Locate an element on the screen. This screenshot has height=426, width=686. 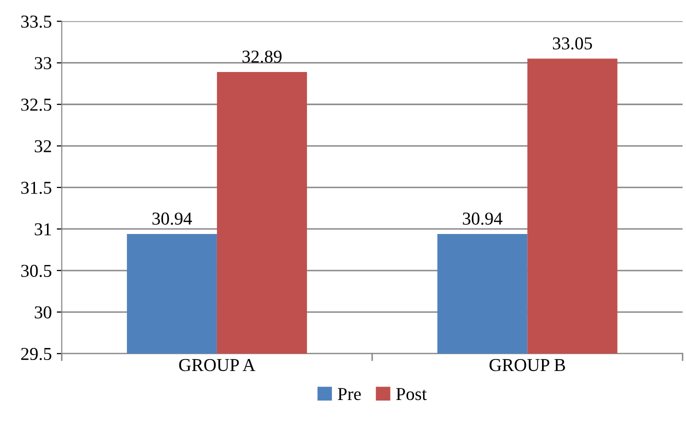
y-tick-label: 31 is located at coordinates (42, 229).